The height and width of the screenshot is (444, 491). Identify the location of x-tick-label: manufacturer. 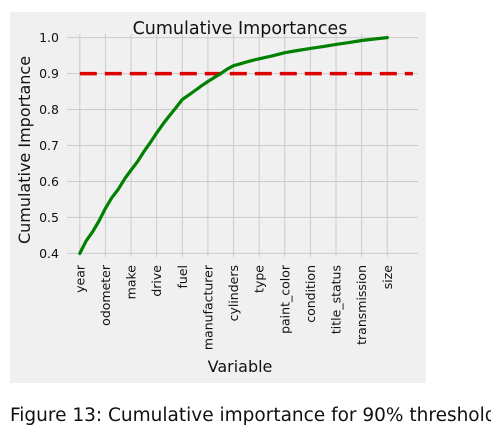
(207, 307).